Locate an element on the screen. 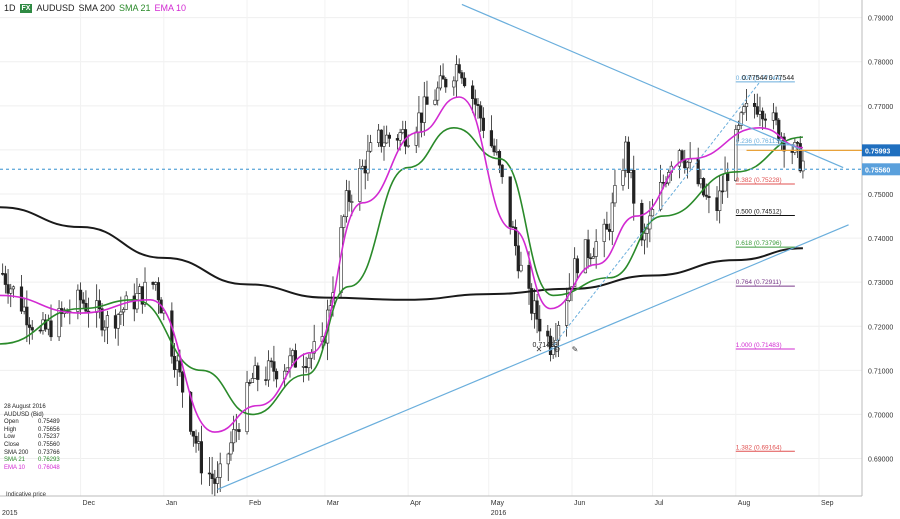 This screenshot has width=900, height=519. data-row-ema10: EMA 10 0.76048 is located at coordinates (32, 467).